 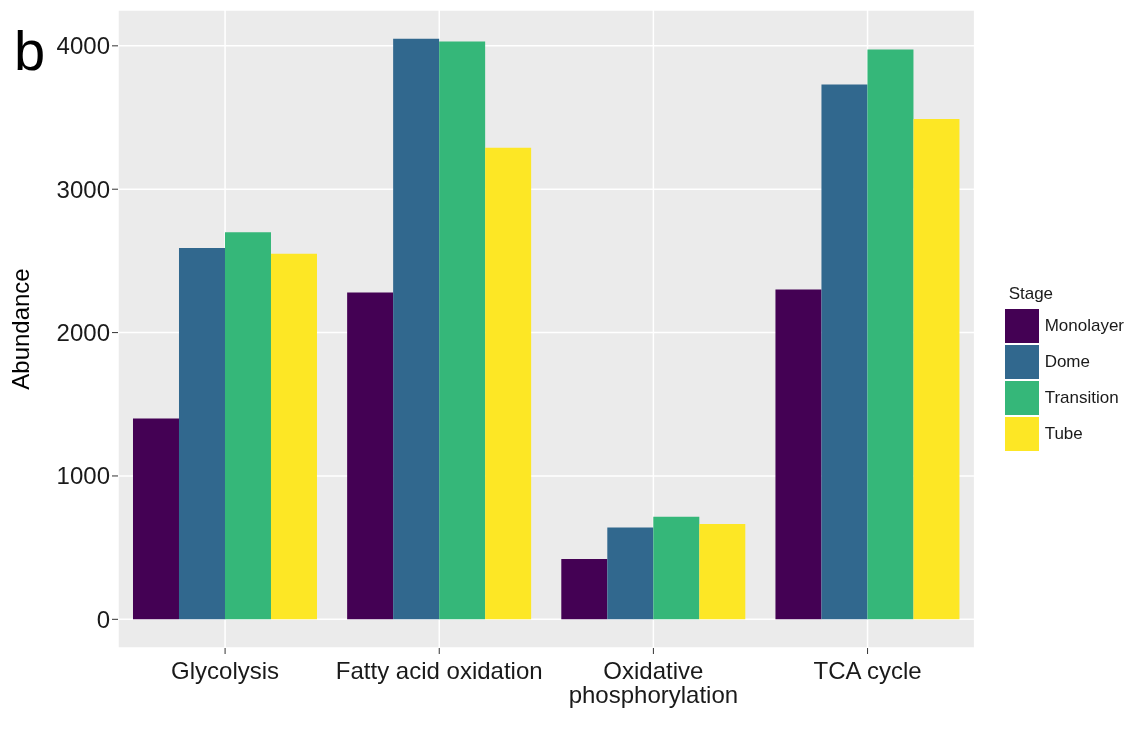 I want to click on x-tick-label: Oxidative phosphorylation, so click(x=653, y=683).